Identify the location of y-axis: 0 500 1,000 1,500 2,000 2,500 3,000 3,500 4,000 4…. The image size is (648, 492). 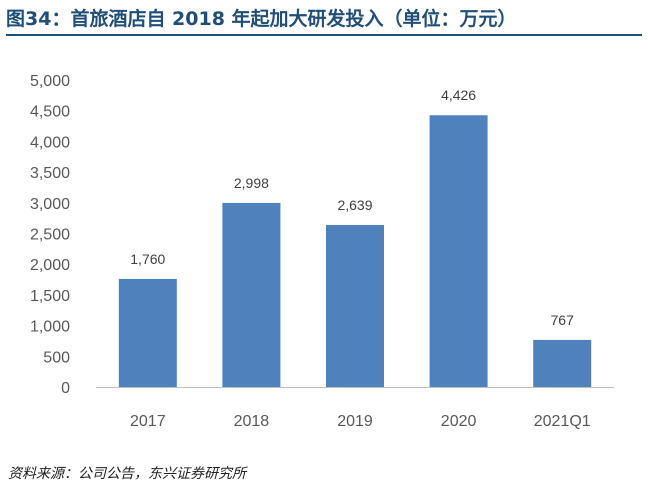
(50, 235).